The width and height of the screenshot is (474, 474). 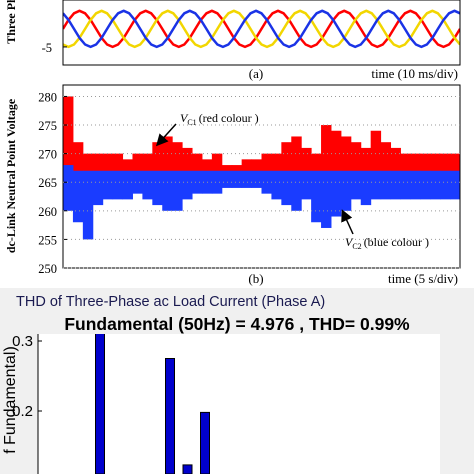 What do you see at coordinates (47, 48) in the screenshot?
I see `y-tick-label: -5` at bounding box center [47, 48].